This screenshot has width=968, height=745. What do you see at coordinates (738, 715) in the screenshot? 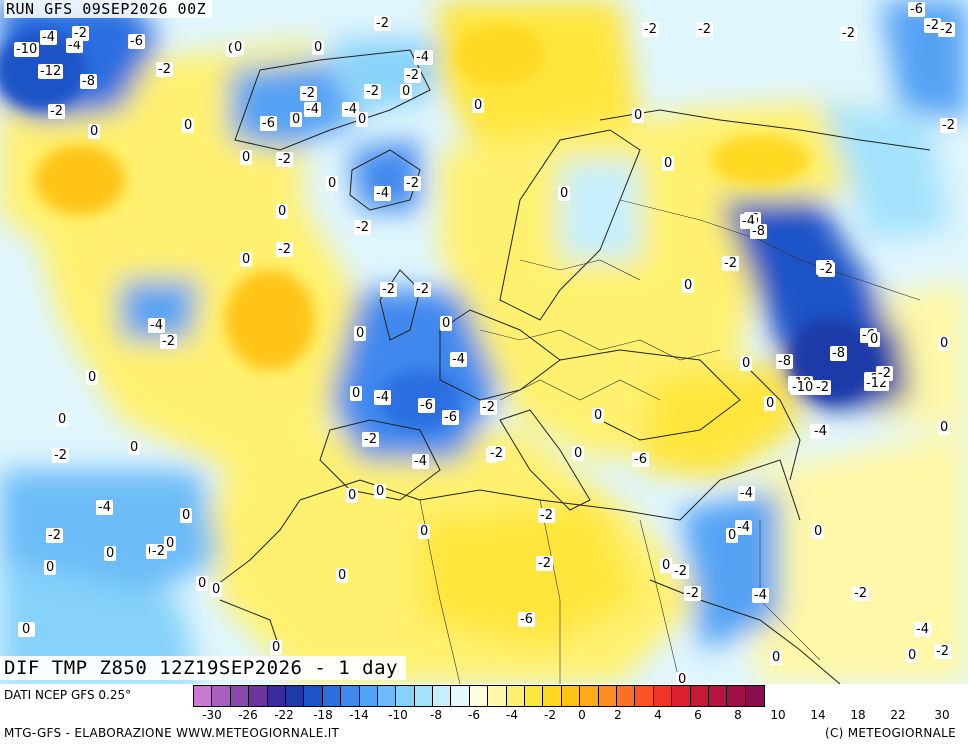
I see `scale-tick-label: 8` at bounding box center [738, 715].